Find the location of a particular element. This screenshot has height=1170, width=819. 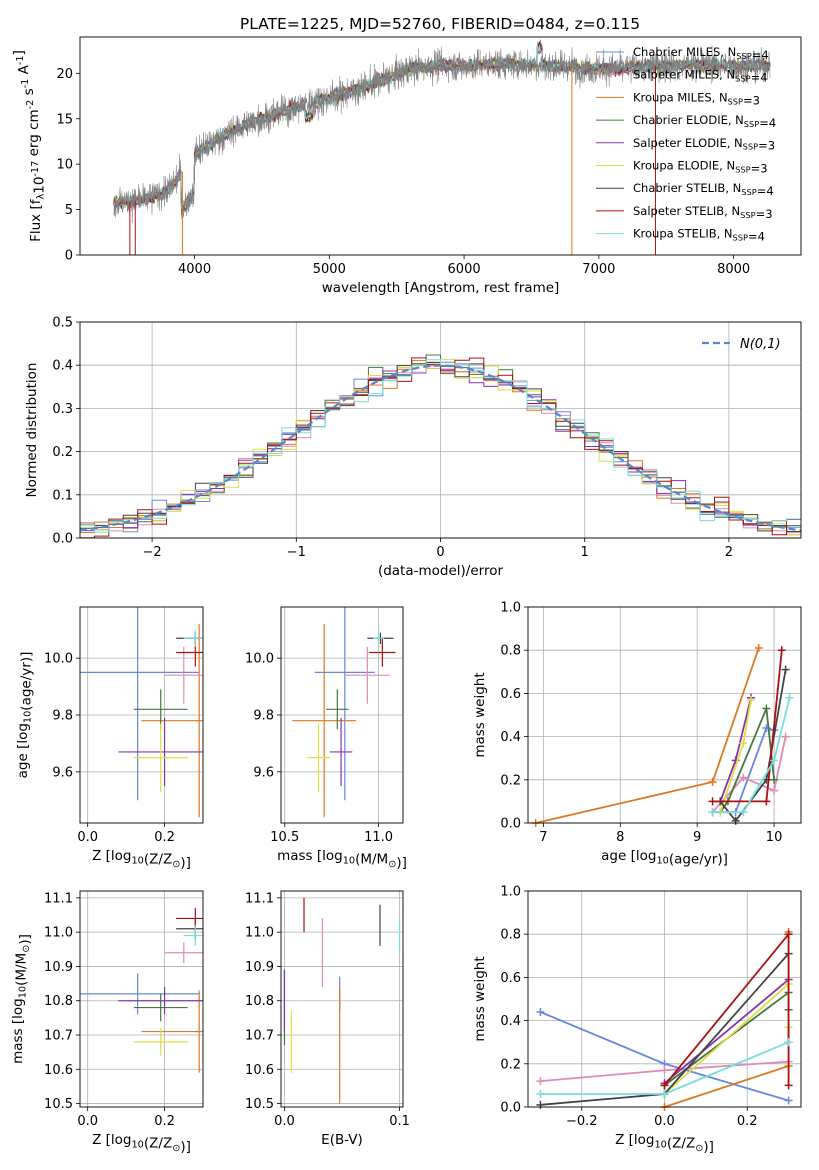

text-run: Chabrier MILES, N is located at coordinates (684, 52).